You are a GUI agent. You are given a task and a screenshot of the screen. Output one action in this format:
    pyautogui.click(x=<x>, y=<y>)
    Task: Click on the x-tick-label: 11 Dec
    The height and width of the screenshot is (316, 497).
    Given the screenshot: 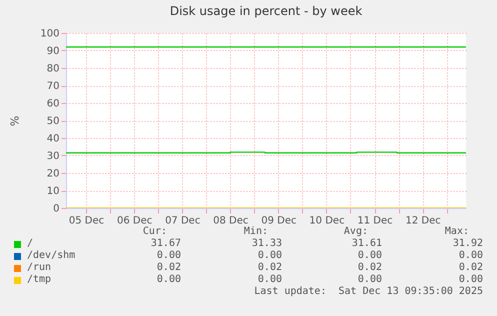 What is the action you would take?
    pyautogui.click(x=375, y=221)
    